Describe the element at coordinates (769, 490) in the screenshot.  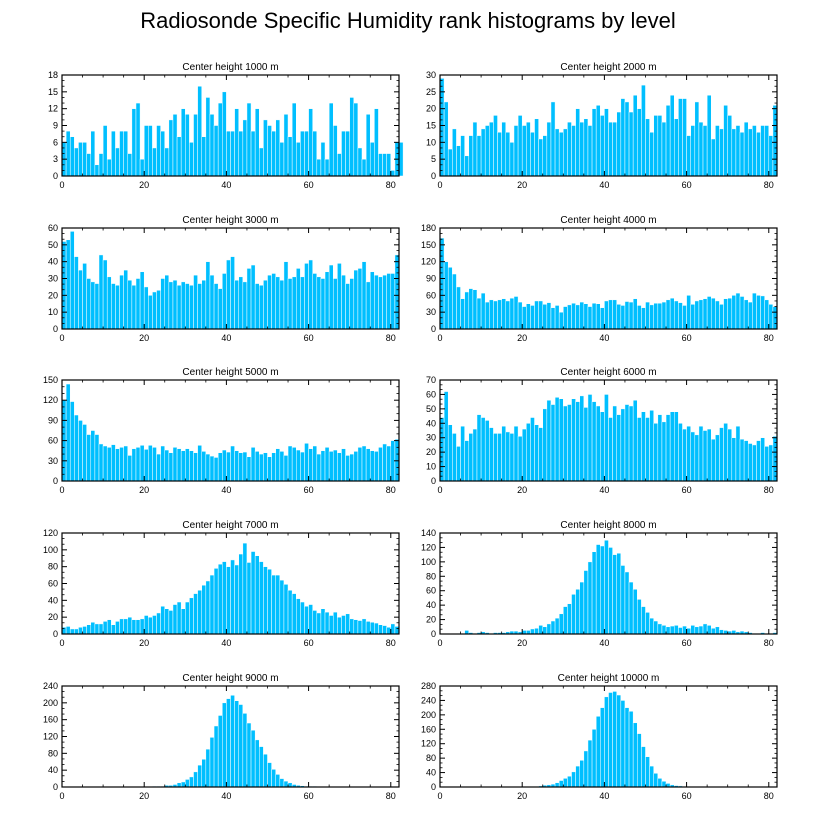
I see `x-tick-label: 80` at that location.